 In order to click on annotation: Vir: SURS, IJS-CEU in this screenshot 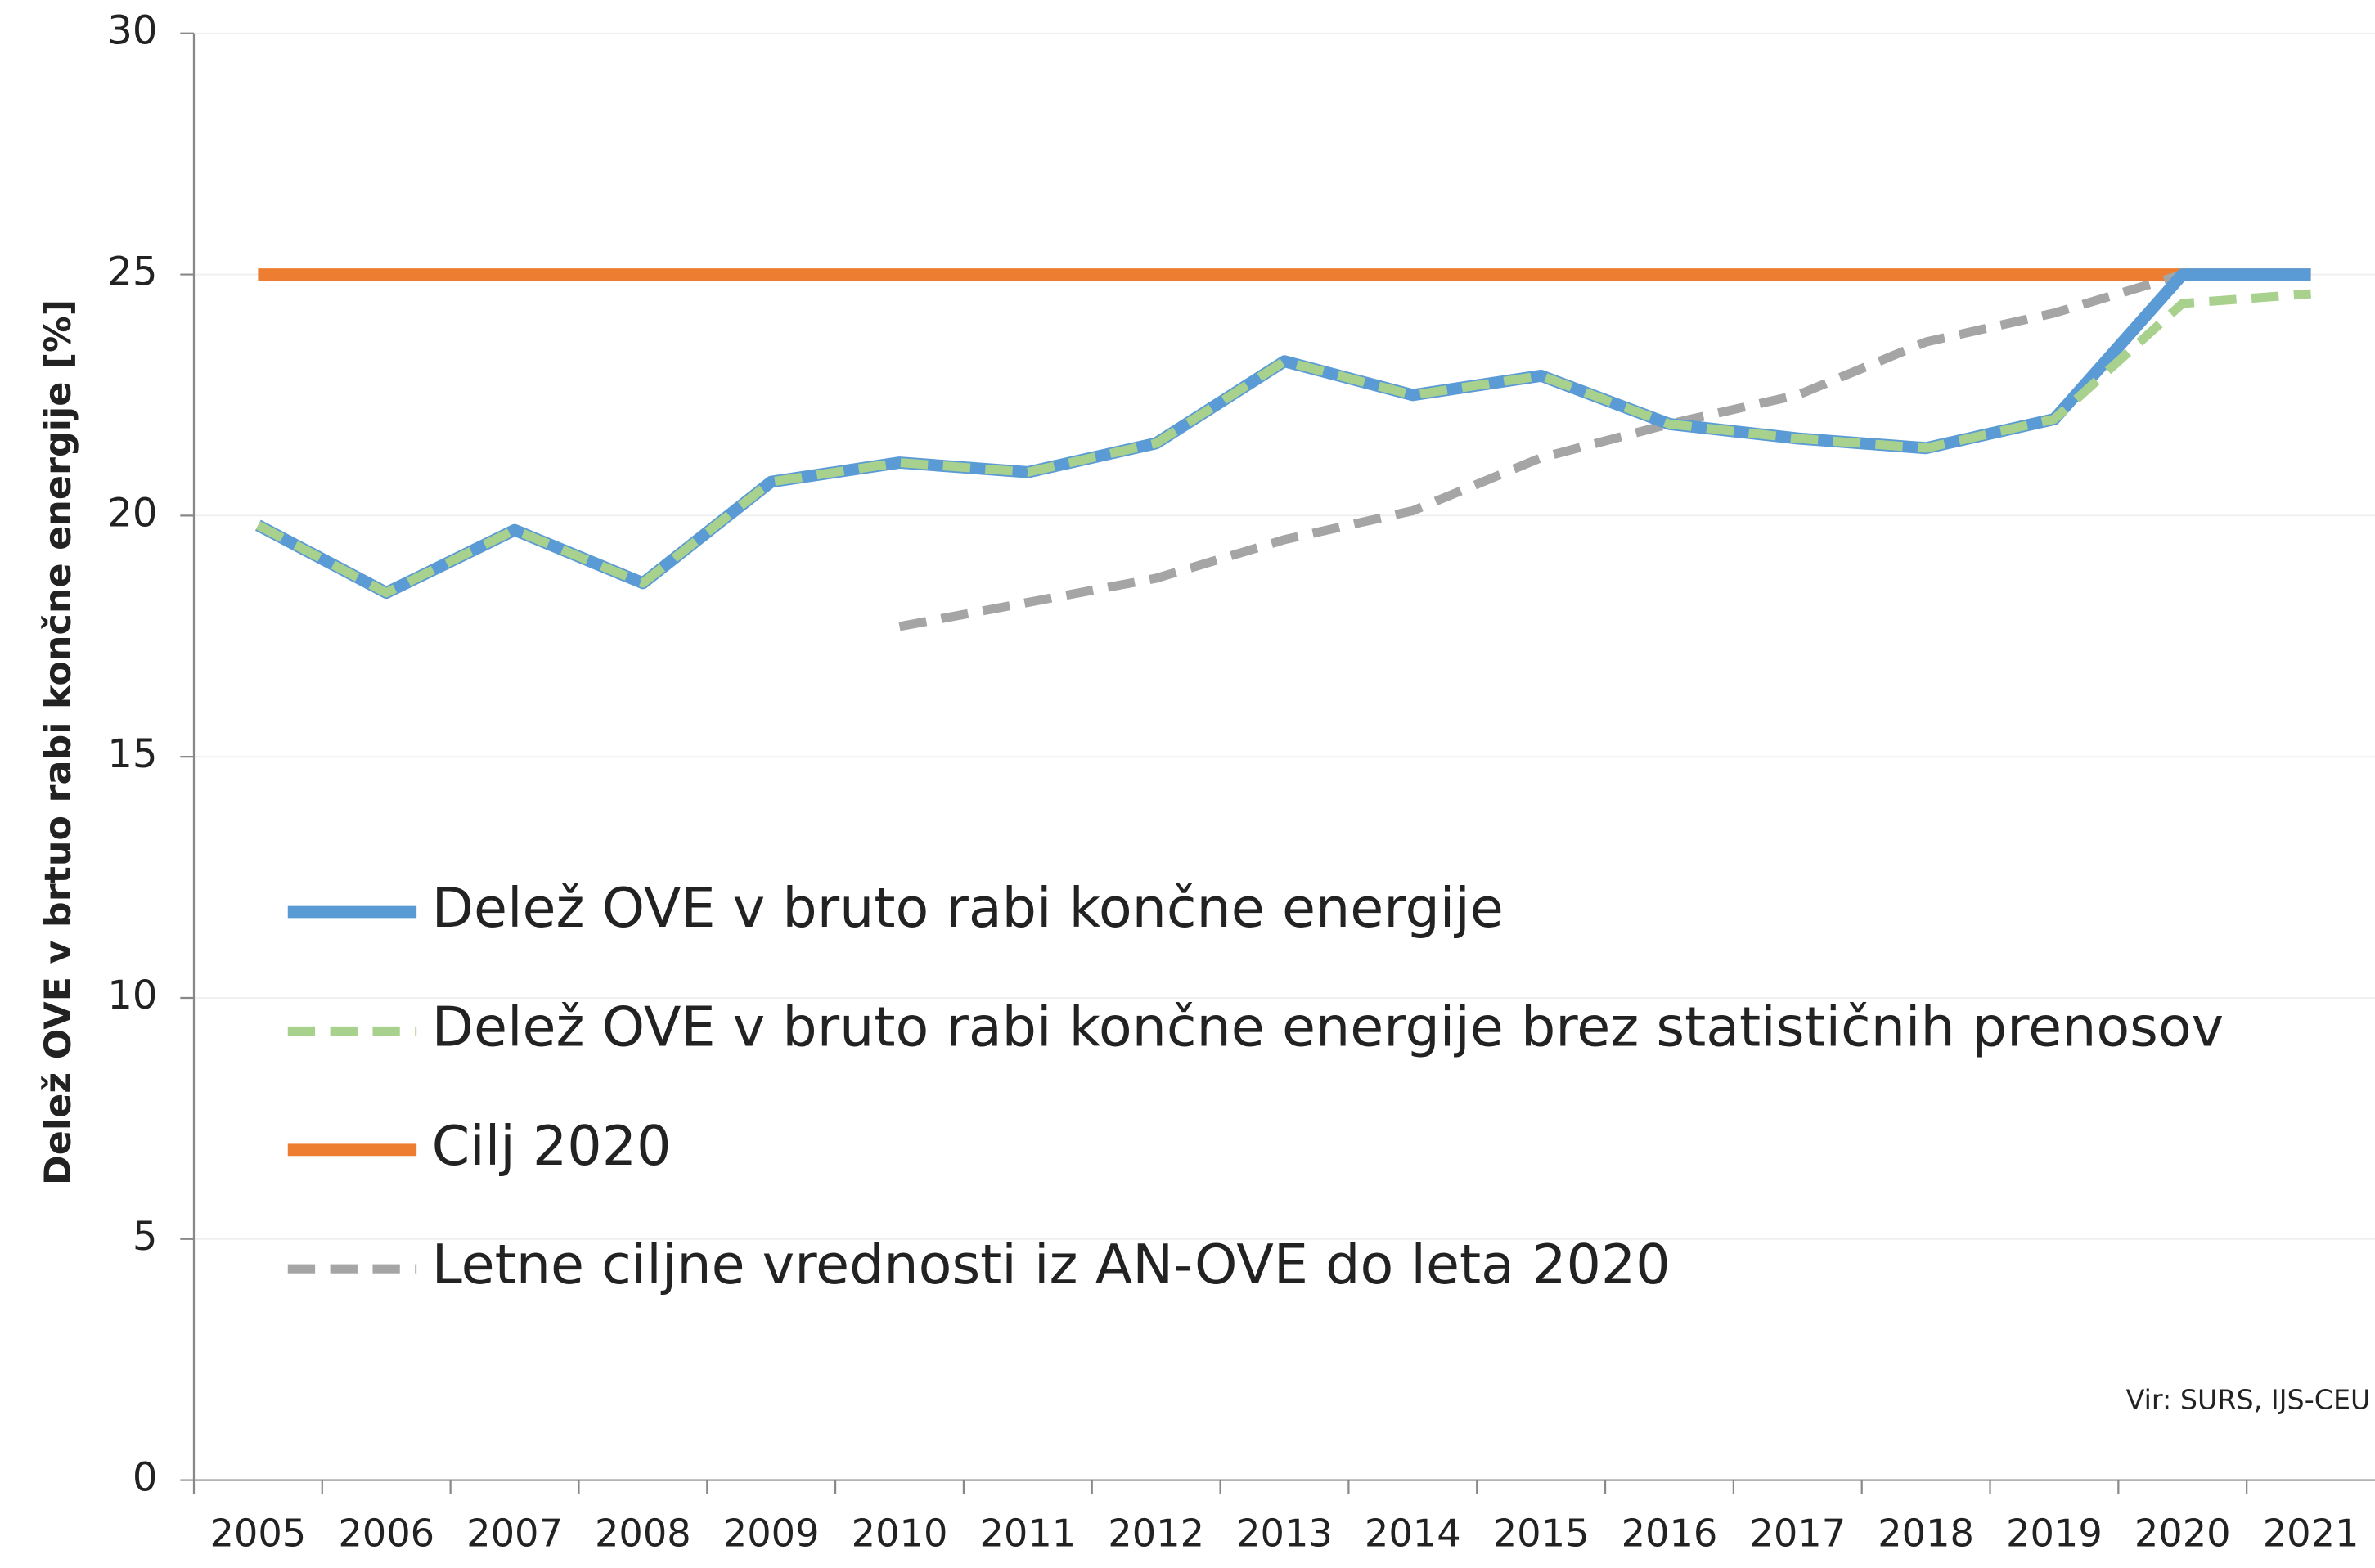, I will do `click(2248, 1400)`.